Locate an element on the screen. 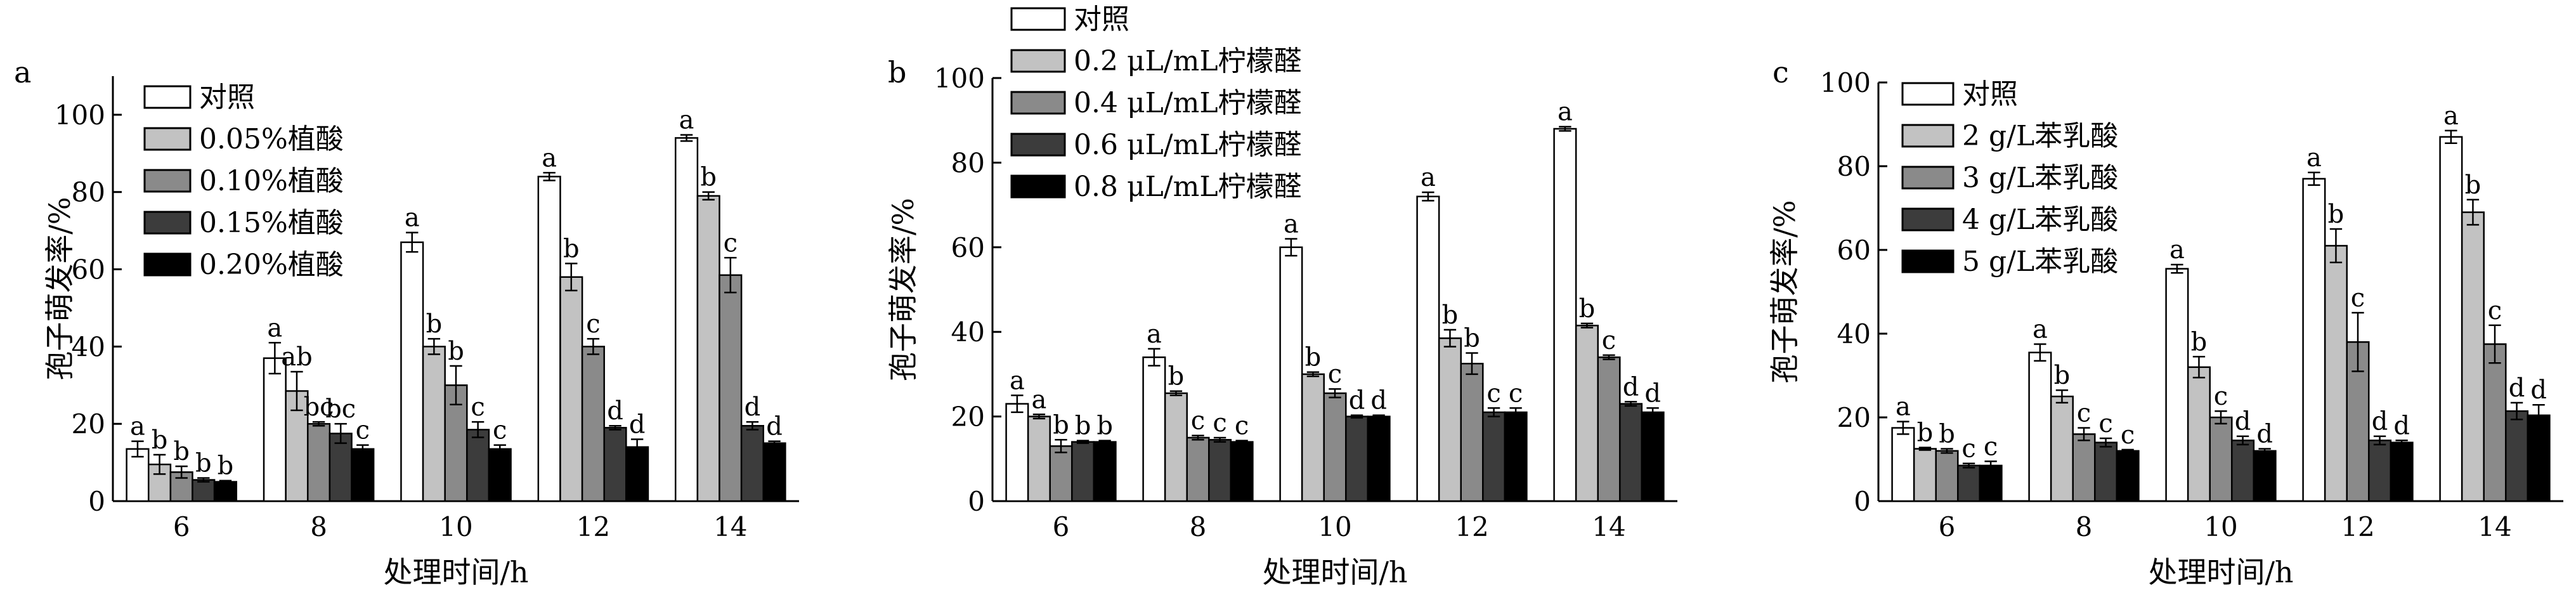 The width and height of the screenshot is (2576, 595). y-tick-label: 20 is located at coordinates (89, 425).